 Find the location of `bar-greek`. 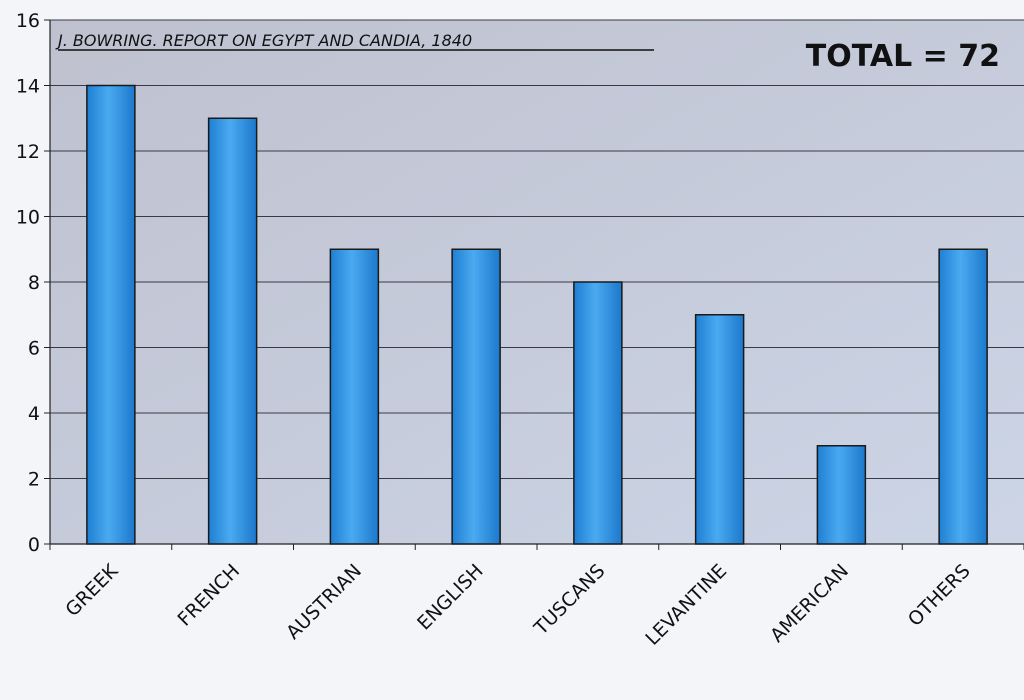

bar-greek is located at coordinates (111, 314).